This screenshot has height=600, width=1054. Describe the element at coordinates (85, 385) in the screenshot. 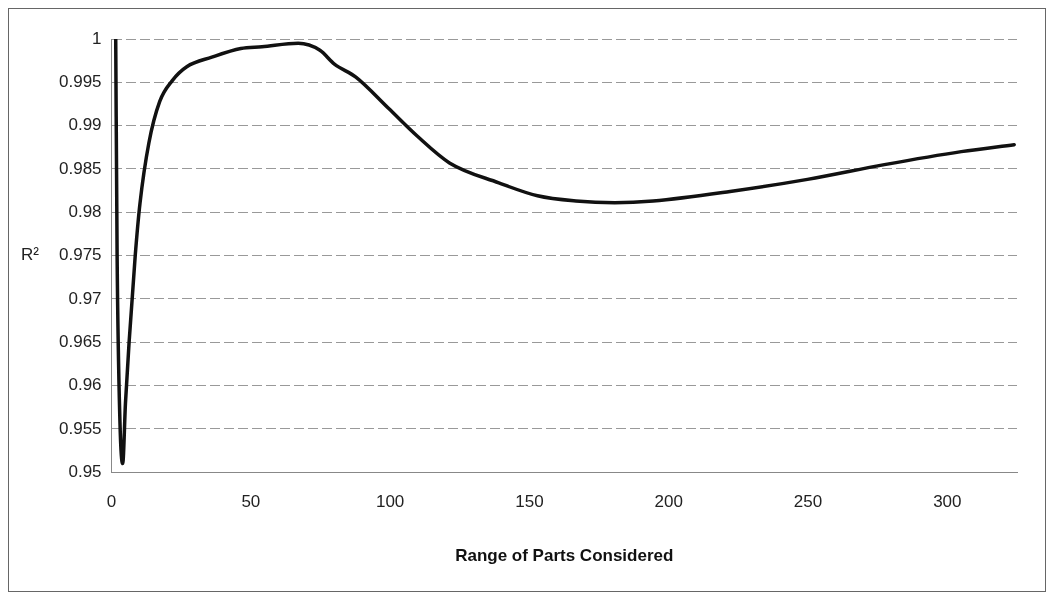

I see `y-tick-label: 0.96` at that location.